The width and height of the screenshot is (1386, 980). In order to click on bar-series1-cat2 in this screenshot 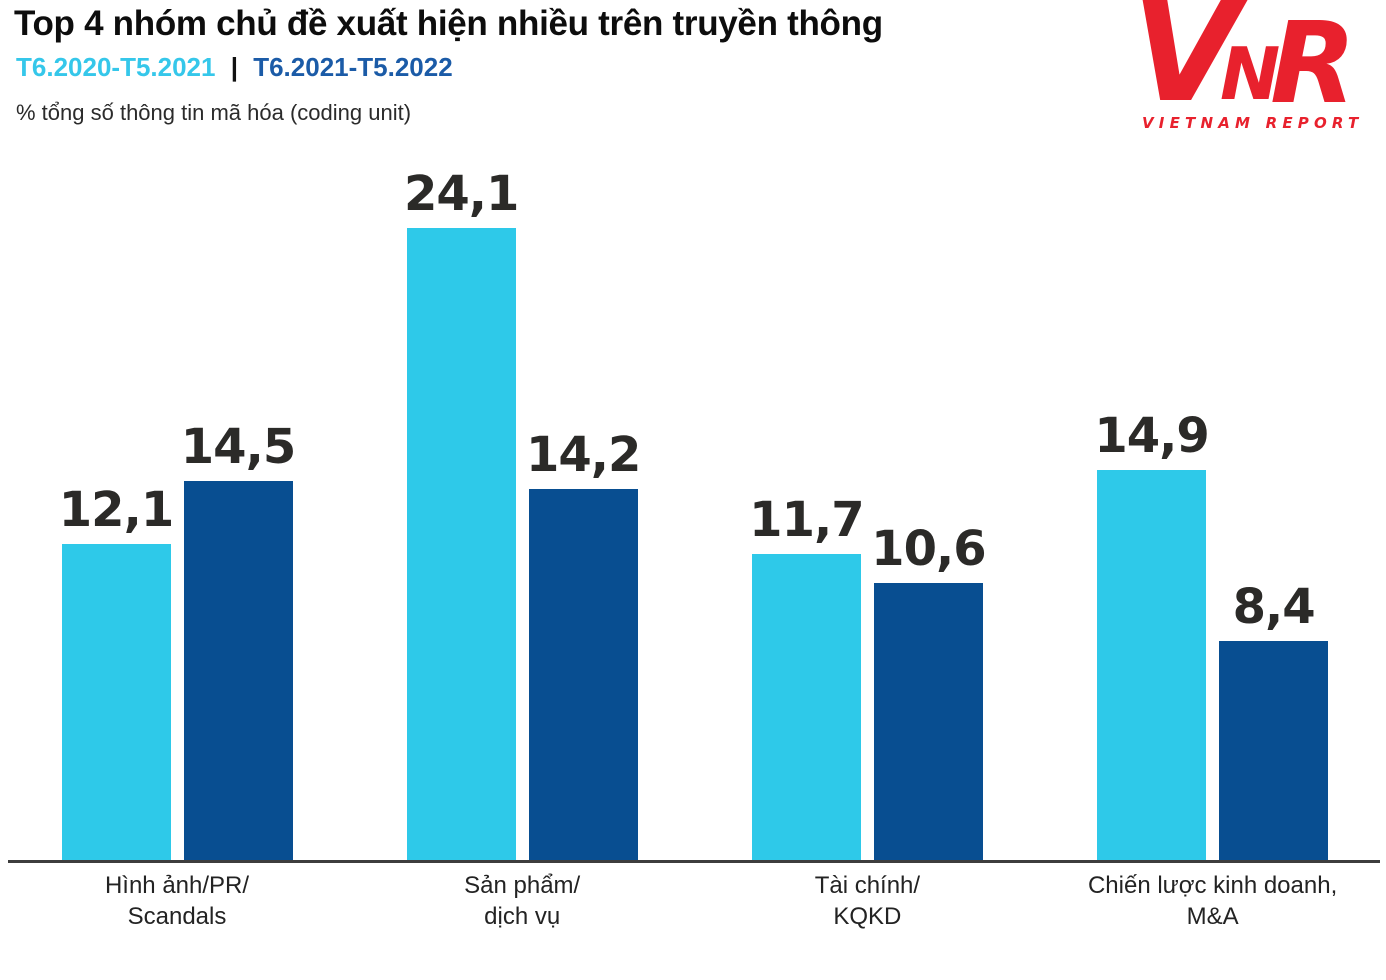, I will do `click(461, 545)`.